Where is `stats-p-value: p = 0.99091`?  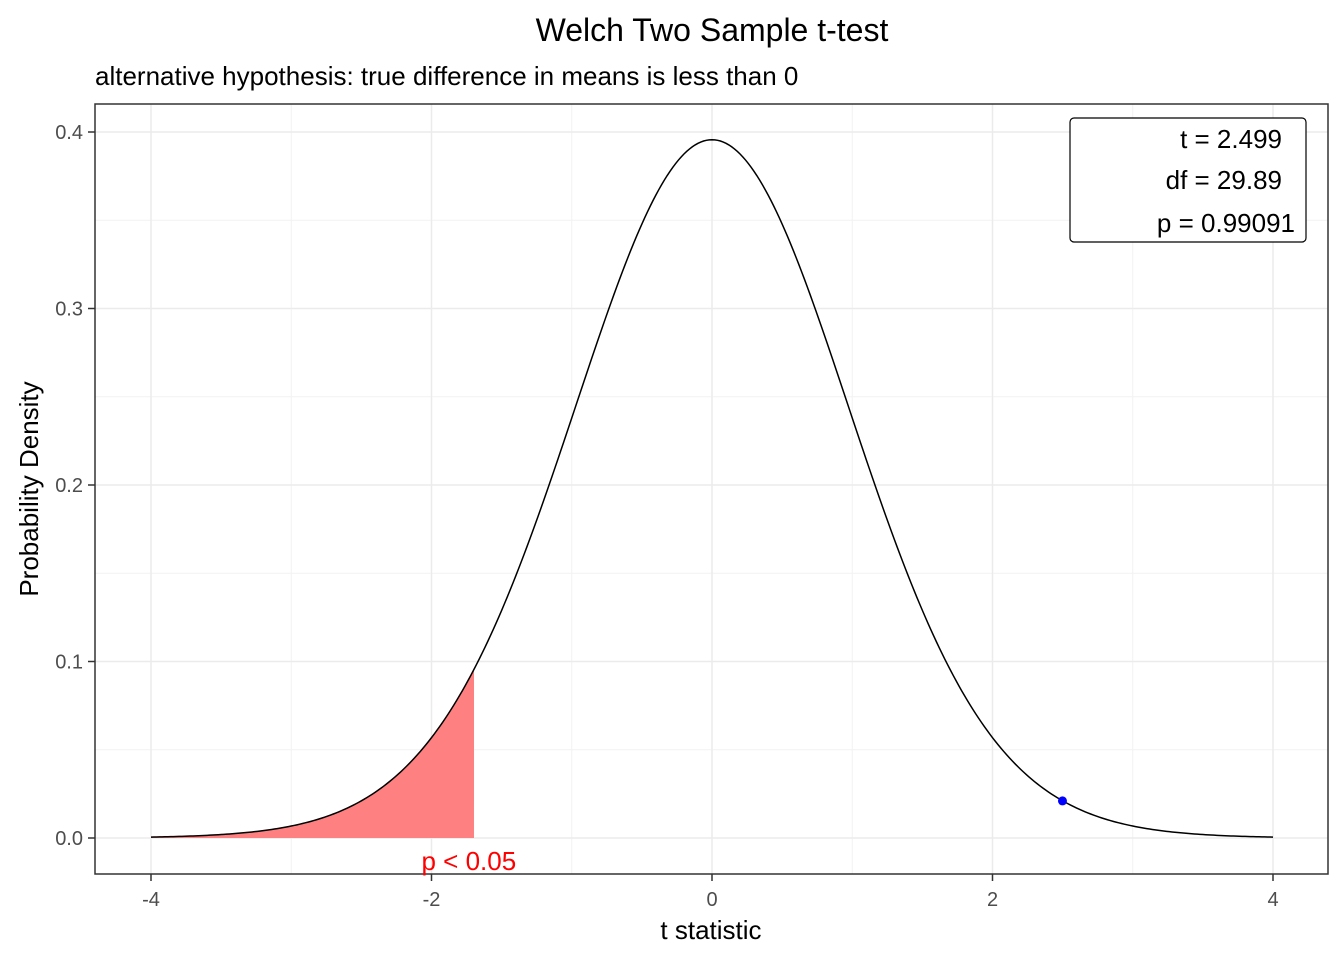
stats-p-value: p = 0.99091 is located at coordinates (1226, 223).